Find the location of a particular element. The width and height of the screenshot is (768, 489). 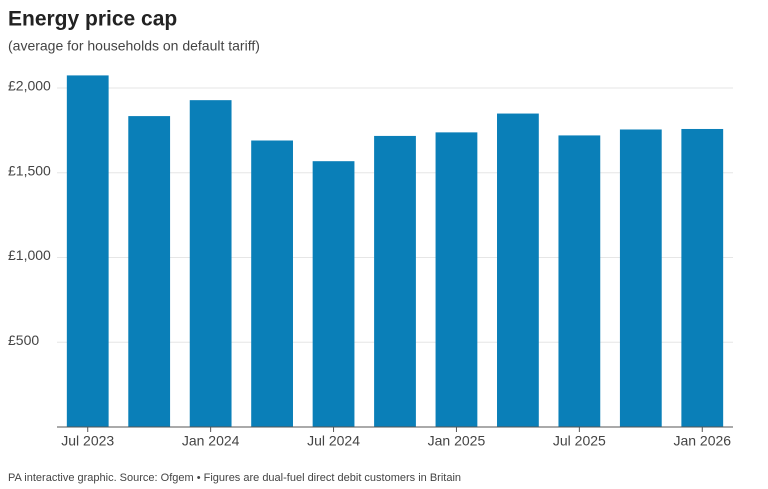

x-tick-label: Jan 2026 is located at coordinates (702, 441).